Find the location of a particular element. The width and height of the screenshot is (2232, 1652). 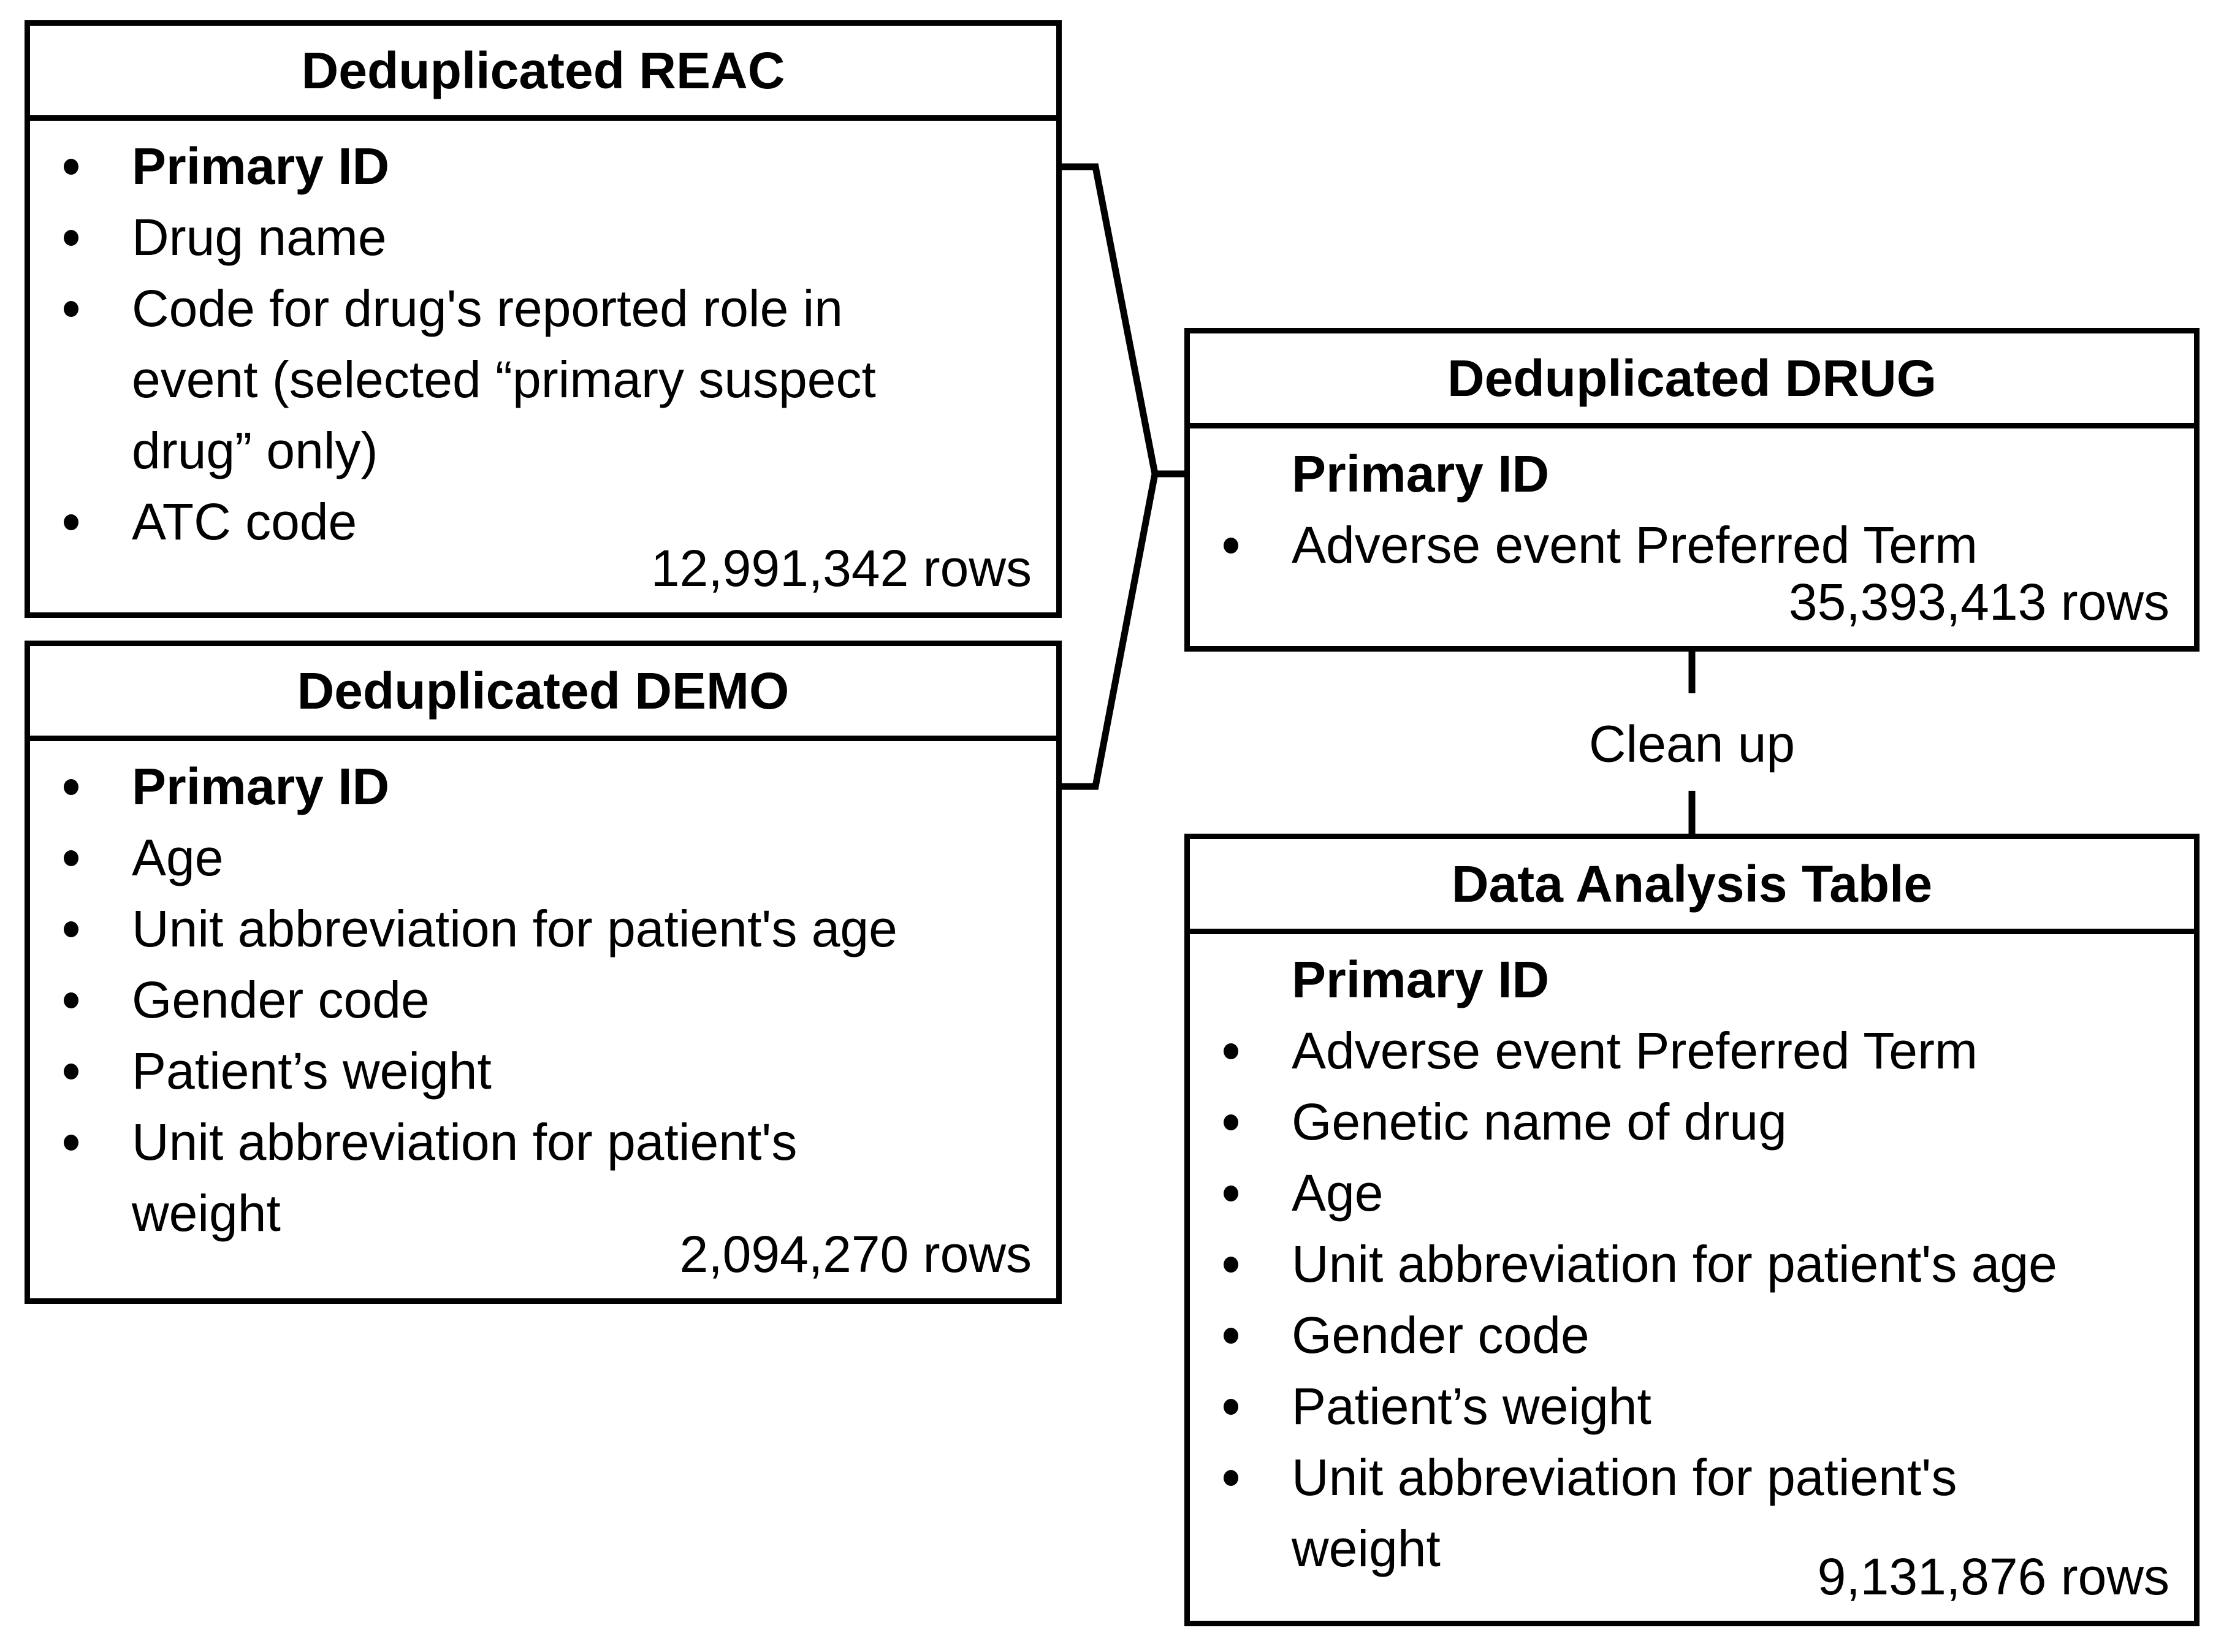

cleanup-label: Clean up is located at coordinates (1692, 744).